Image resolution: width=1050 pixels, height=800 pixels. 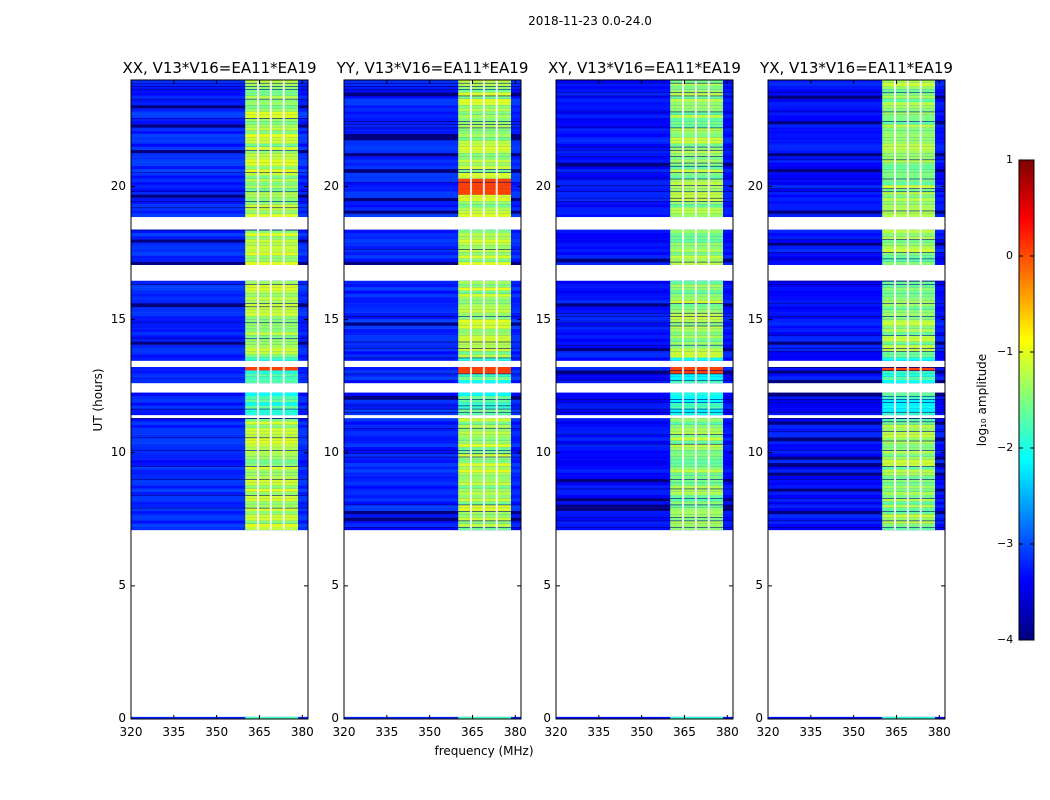 What do you see at coordinates (1005, 543) in the screenshot?
I see `colorbar-tick-label: −3` at bounding box center [1005, 543].